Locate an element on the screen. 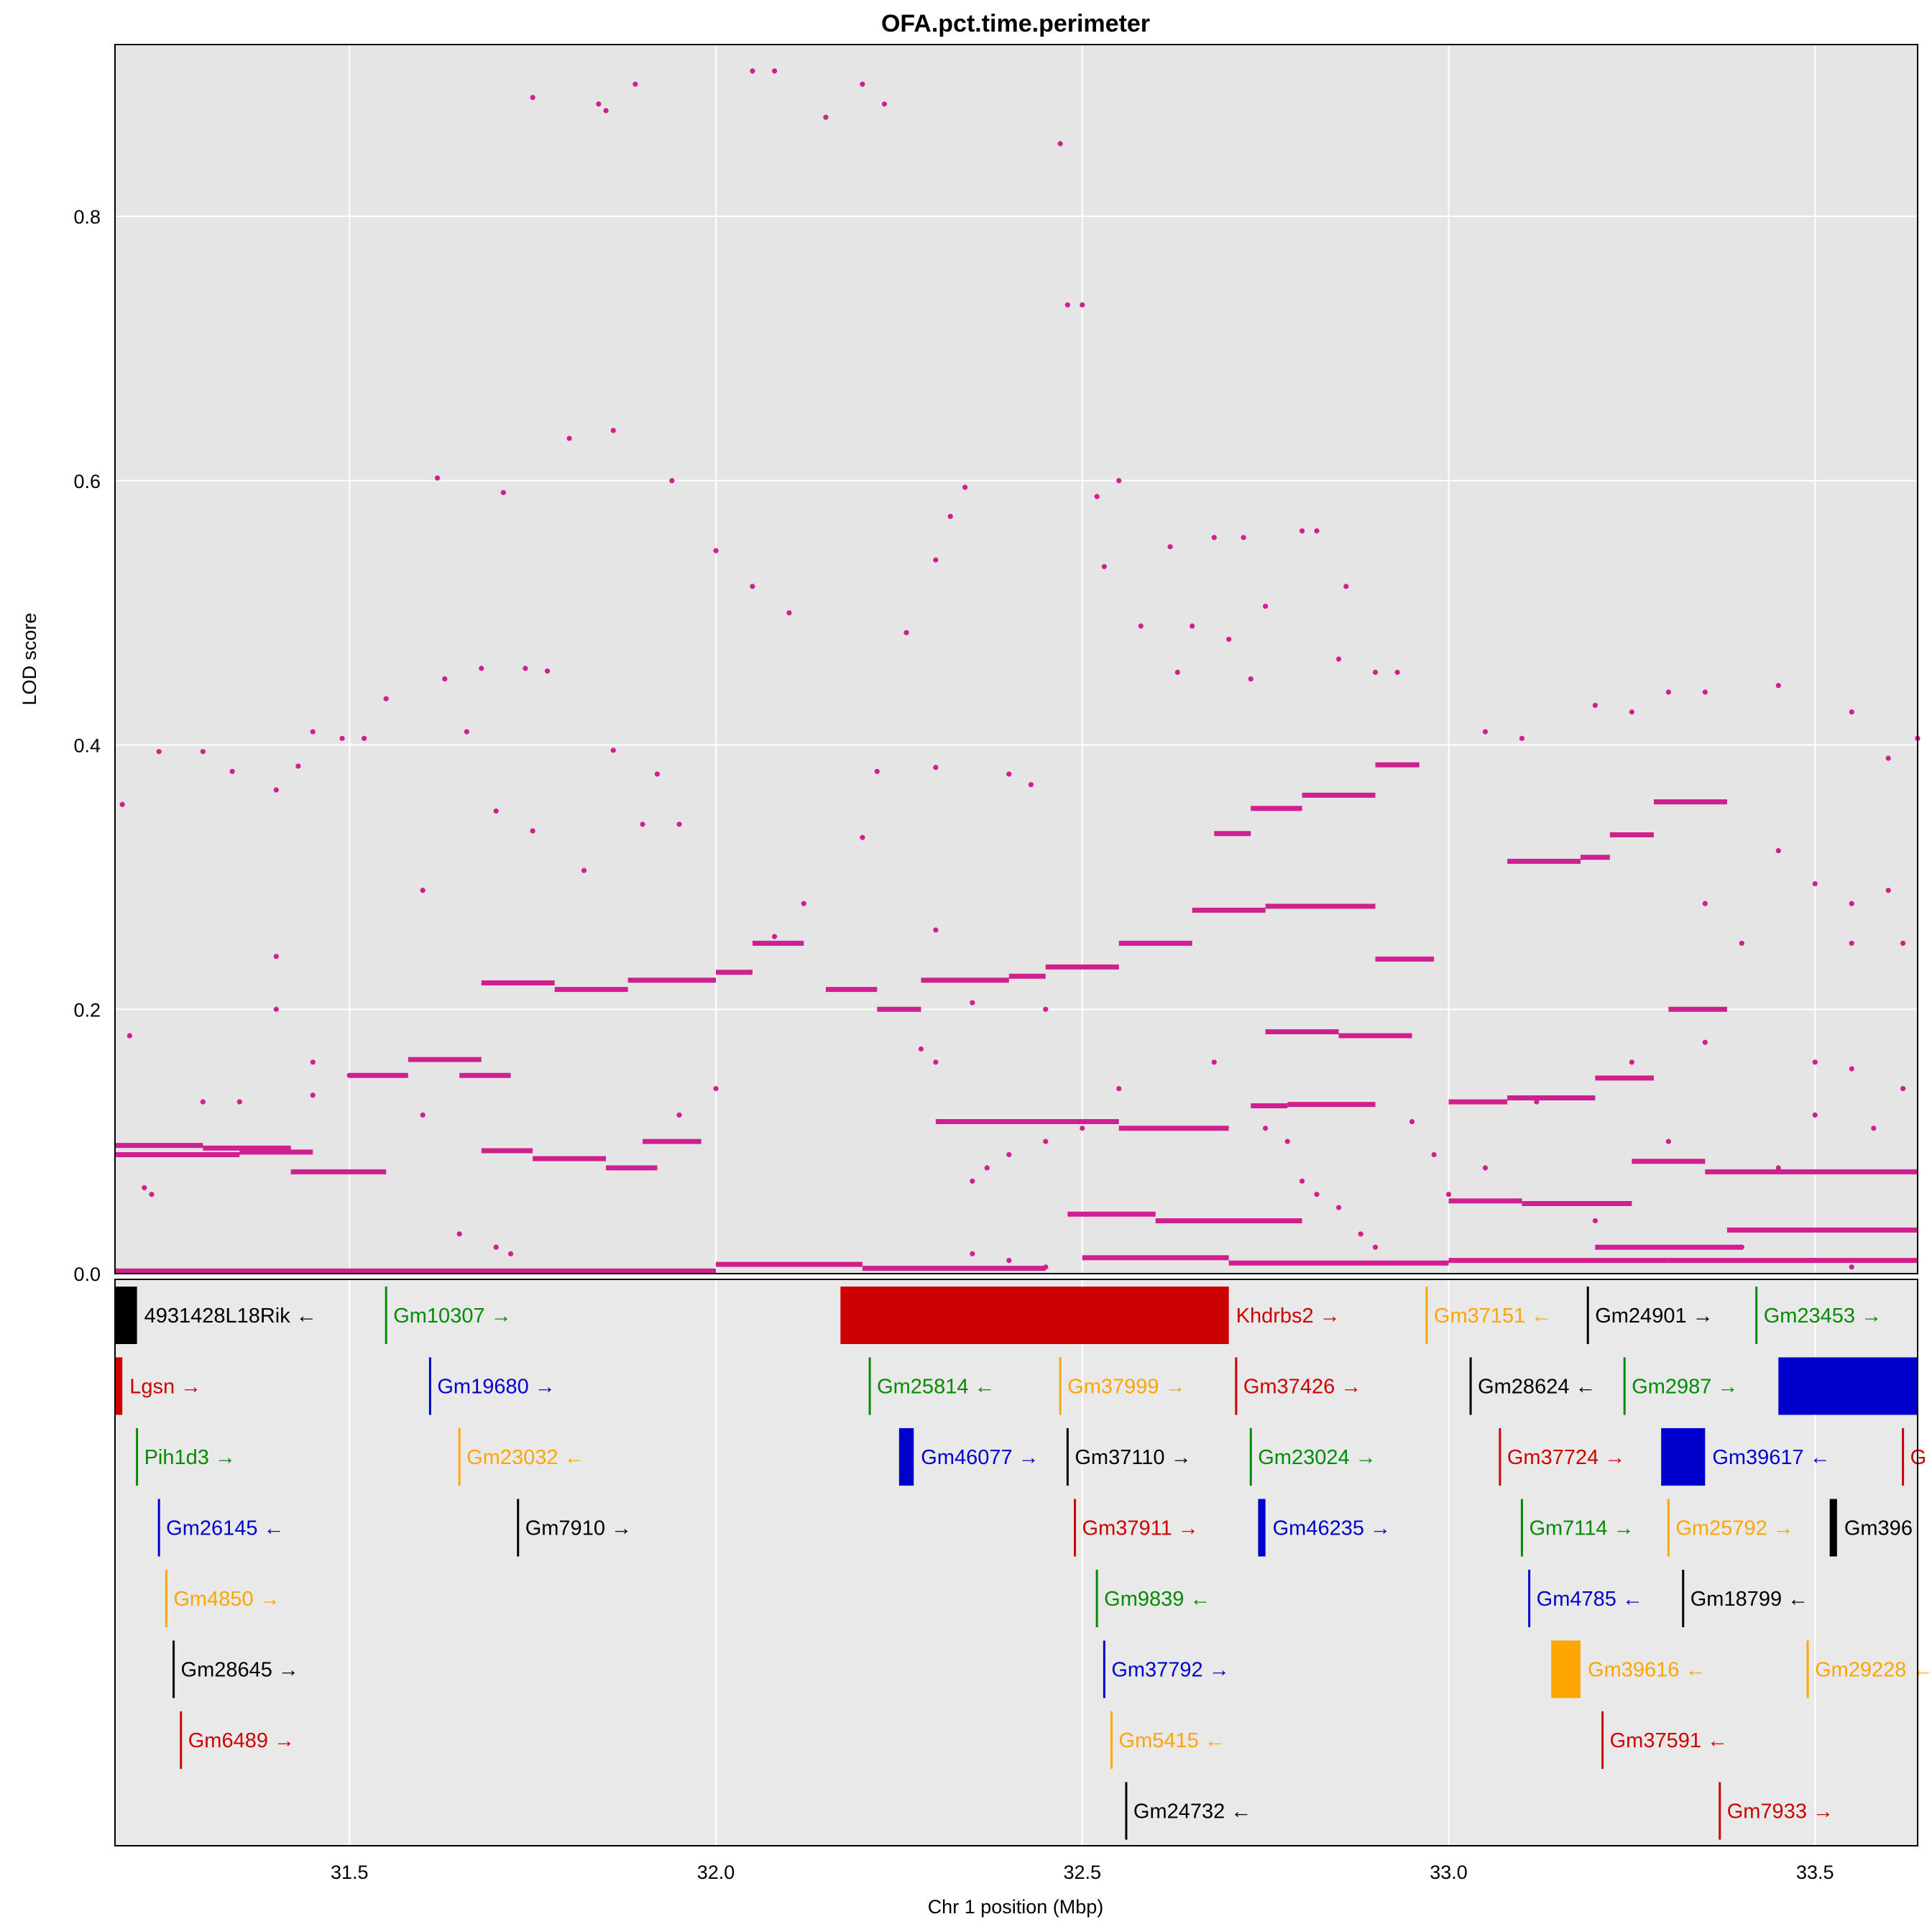 The height and width of the screenshot is (1932, 1932). gene-name: Lgsn is located at coordinates (152, 1387).